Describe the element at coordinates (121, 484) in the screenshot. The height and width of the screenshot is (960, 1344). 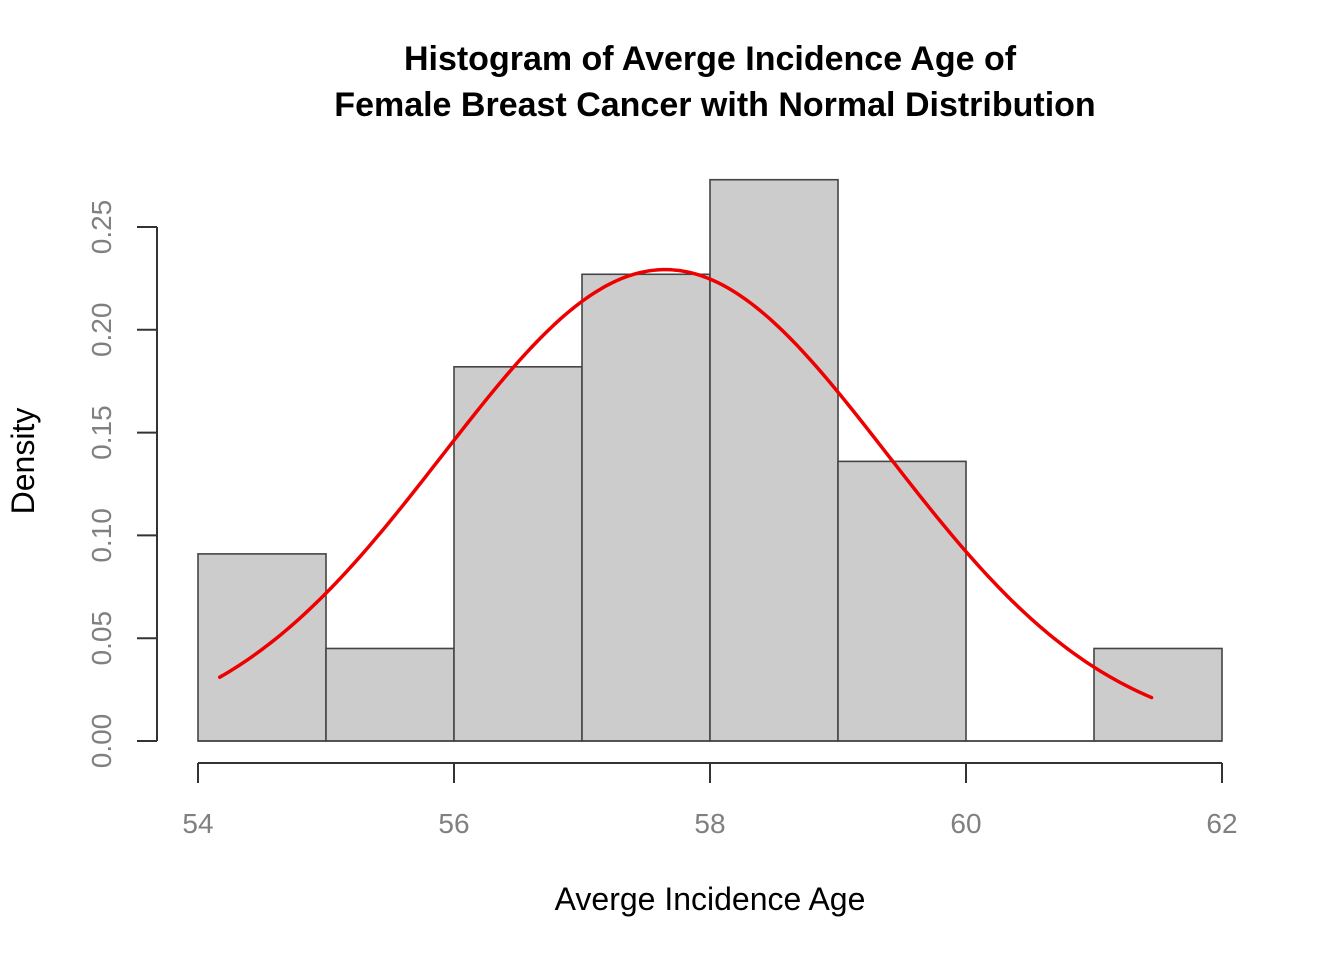
I see `y-axis-ticks: 0.00 0.05 0.10 0.15 0.20 0.25` at that location.